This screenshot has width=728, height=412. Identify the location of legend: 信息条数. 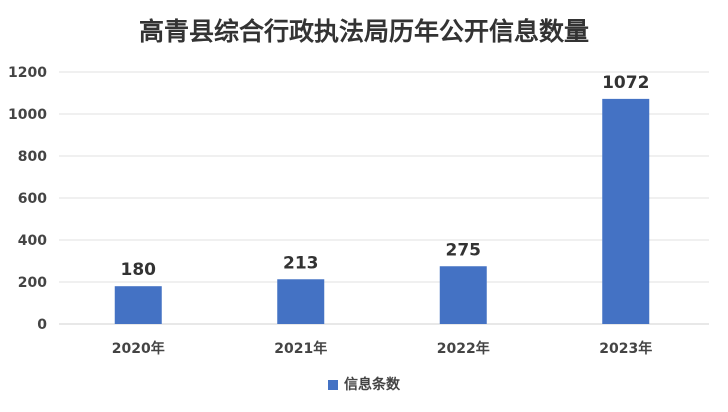
(364, 384).